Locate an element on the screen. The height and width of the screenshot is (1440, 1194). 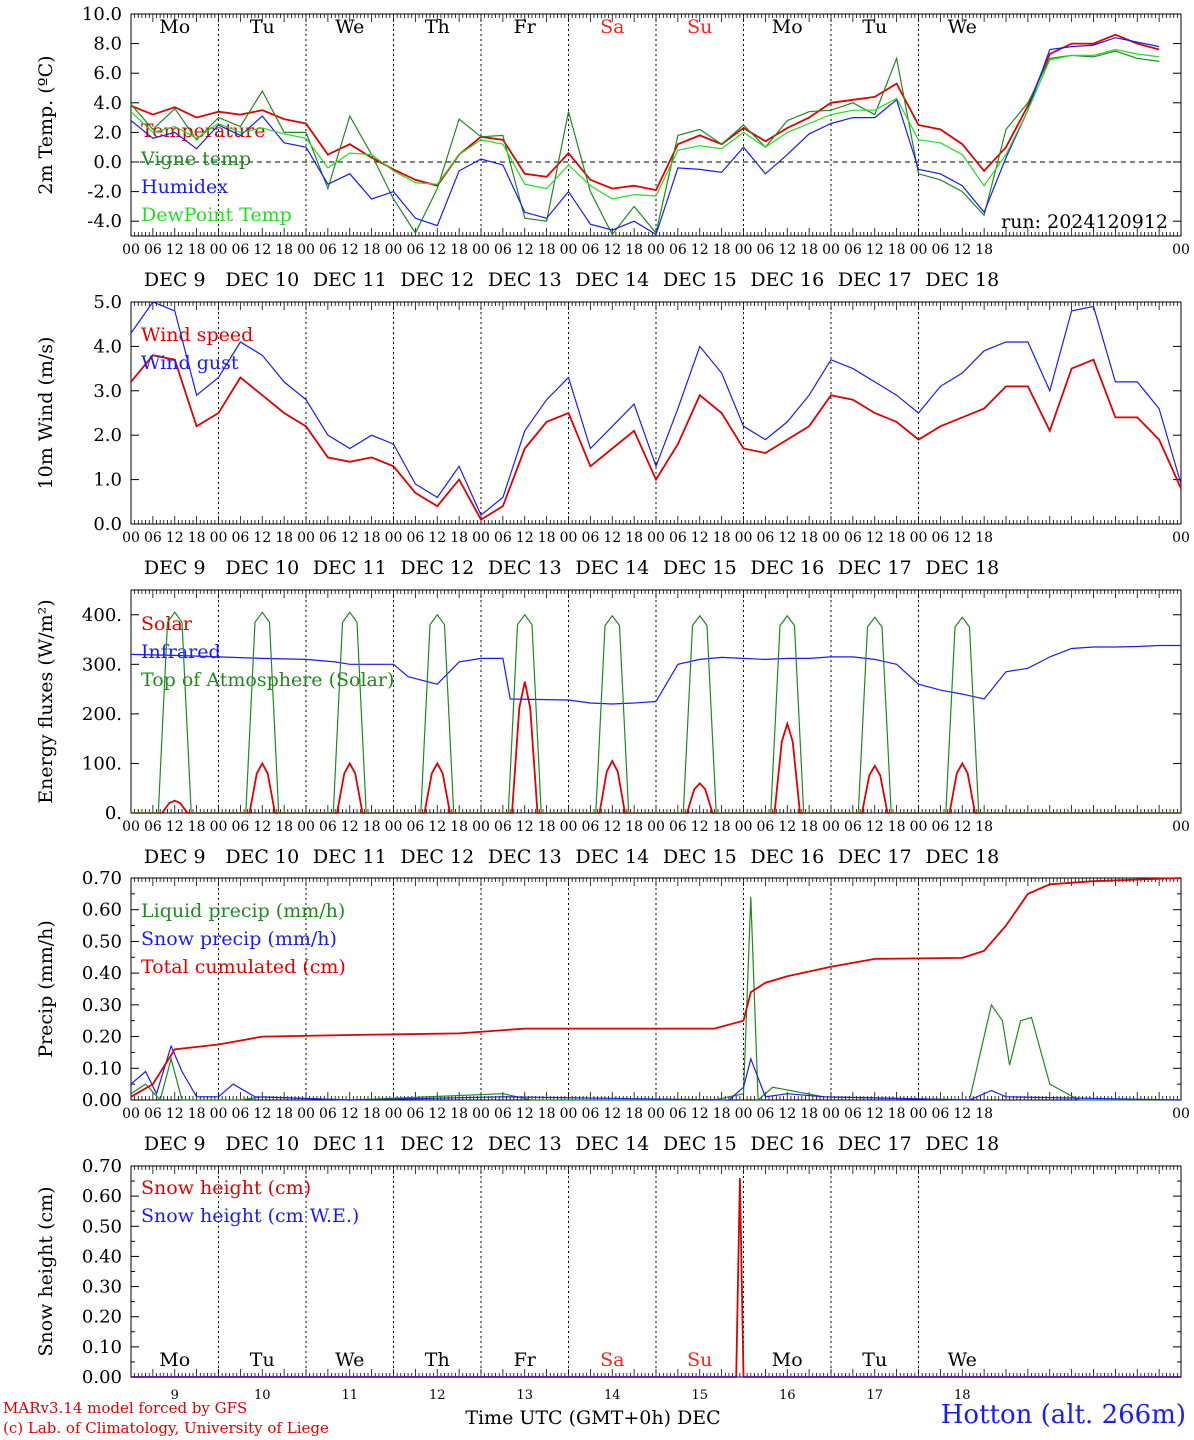
legend-entry: Snow height (cm) is located at coordinates (226, 1188).